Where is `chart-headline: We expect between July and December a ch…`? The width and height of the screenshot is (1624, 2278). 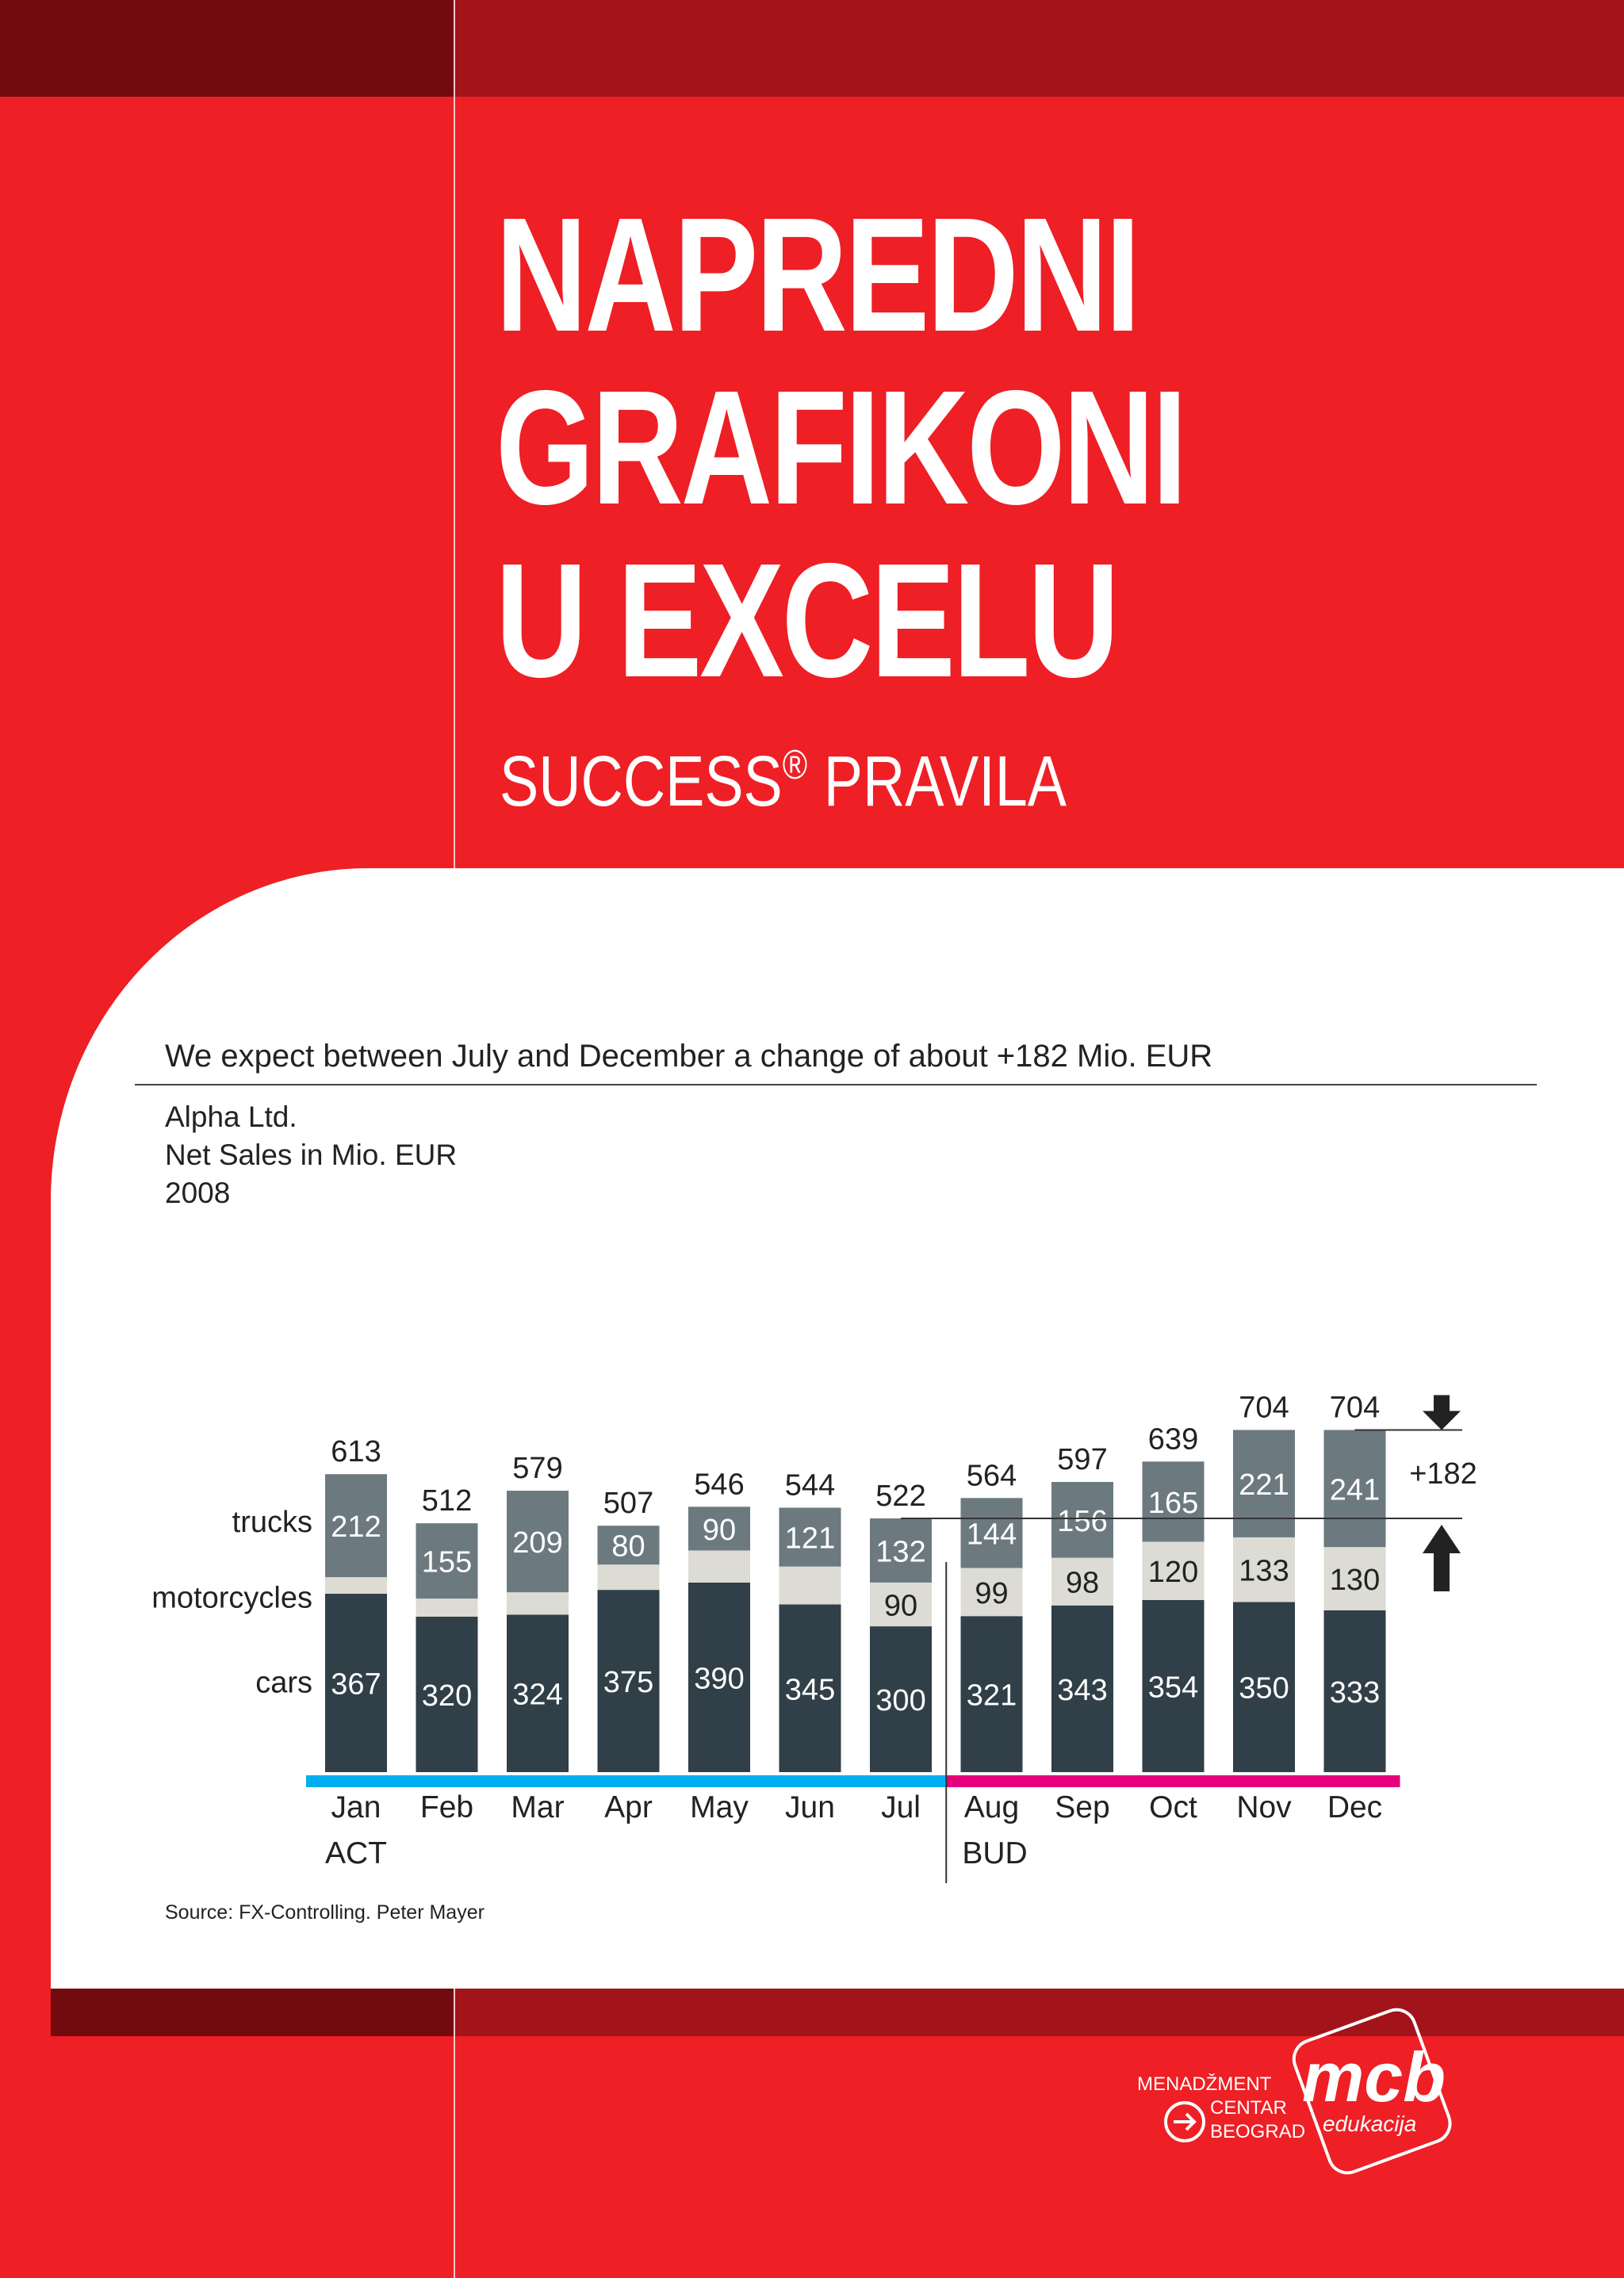 chart-headline: We expect between July and December a ch… is located at coordinates (688, 1056).